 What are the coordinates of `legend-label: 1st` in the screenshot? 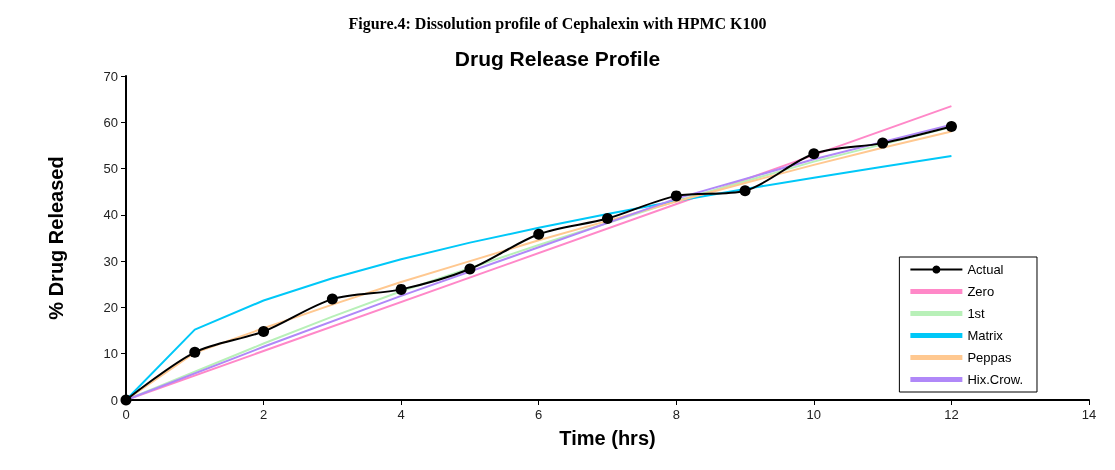 It's located at (976, 313).